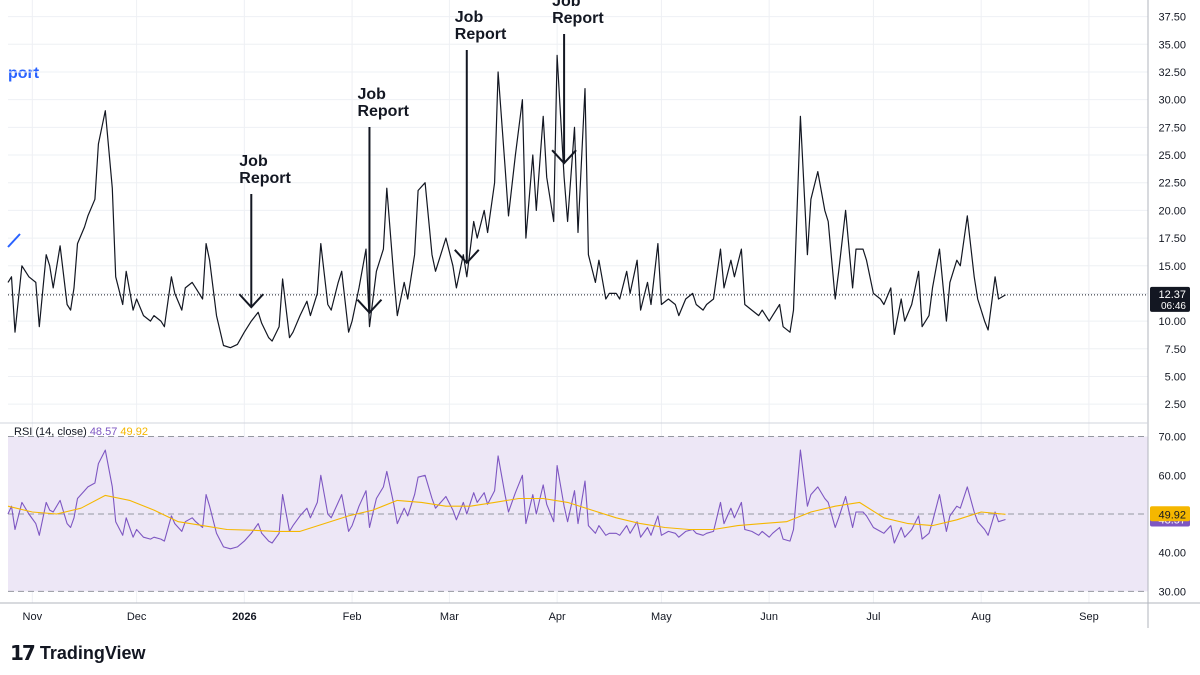 Image resolution: width=1200 pixels, height=675 pixels. Describe the element at coordinates (1172, 476) in the screenshot. I see `rsi-tick-label: 60.00` at that location.